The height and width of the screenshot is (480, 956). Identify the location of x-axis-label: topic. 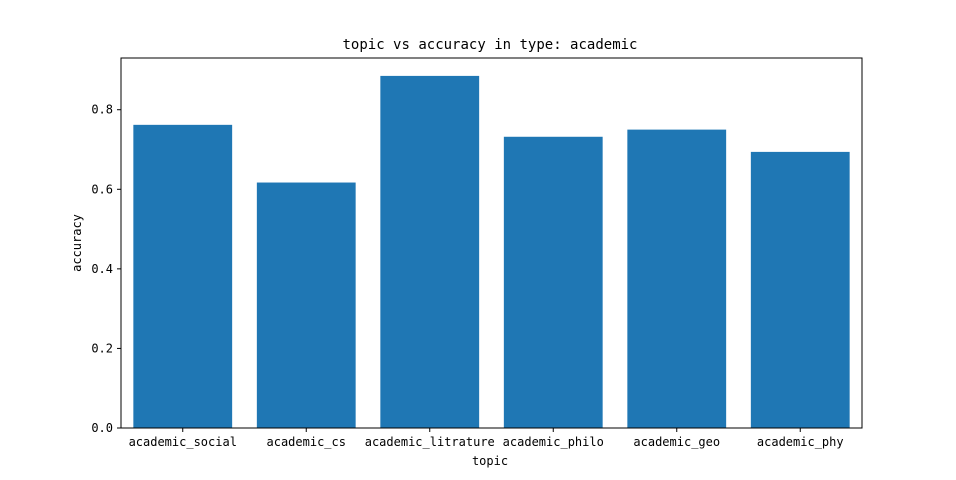
(490, 461).